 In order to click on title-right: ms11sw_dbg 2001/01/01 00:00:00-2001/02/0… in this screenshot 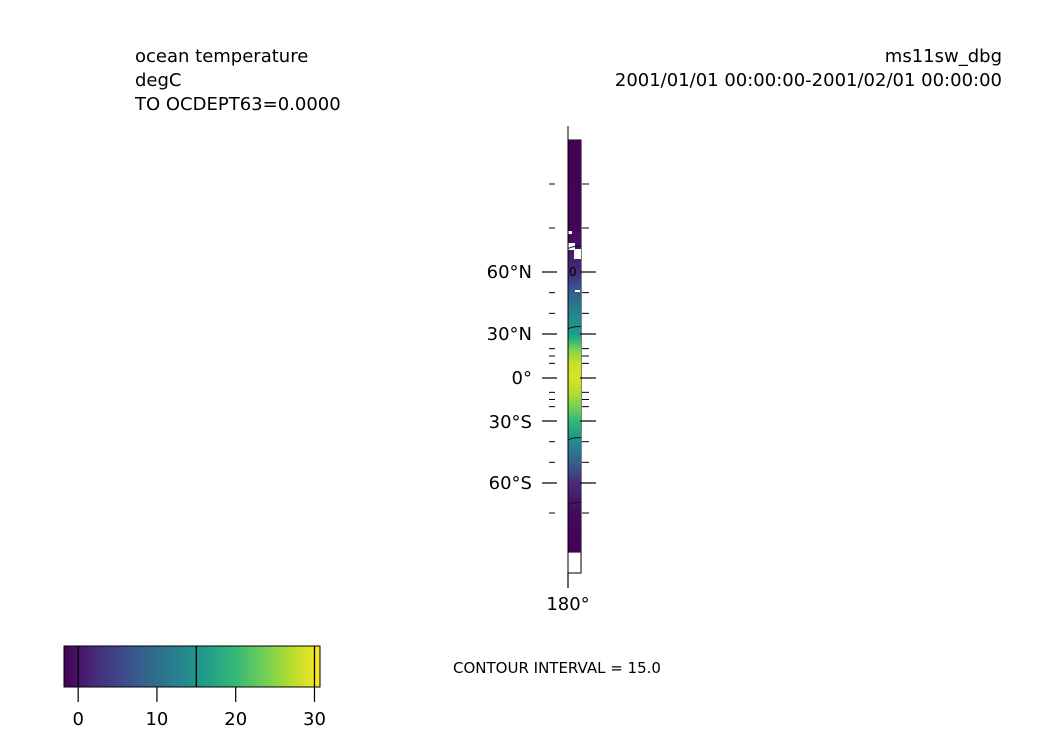, I will do `click(808, 69)`.